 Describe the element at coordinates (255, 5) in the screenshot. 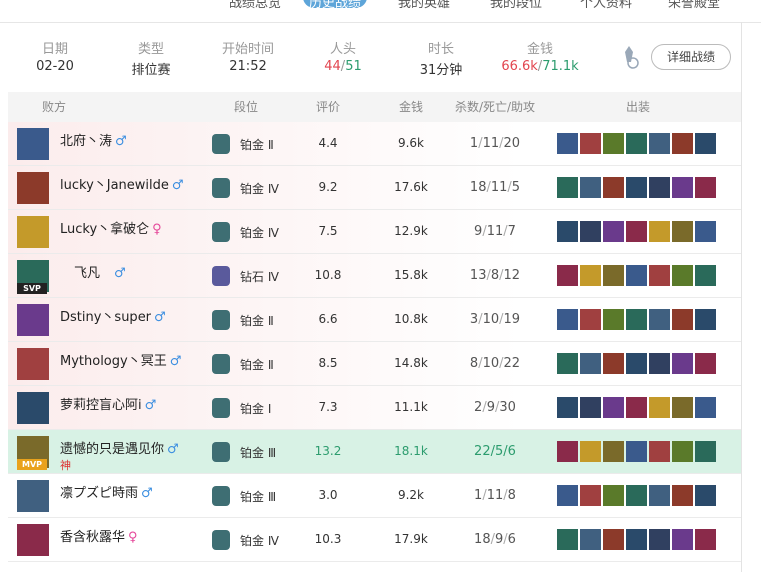

I see `tab: 战绩总览` at that location.